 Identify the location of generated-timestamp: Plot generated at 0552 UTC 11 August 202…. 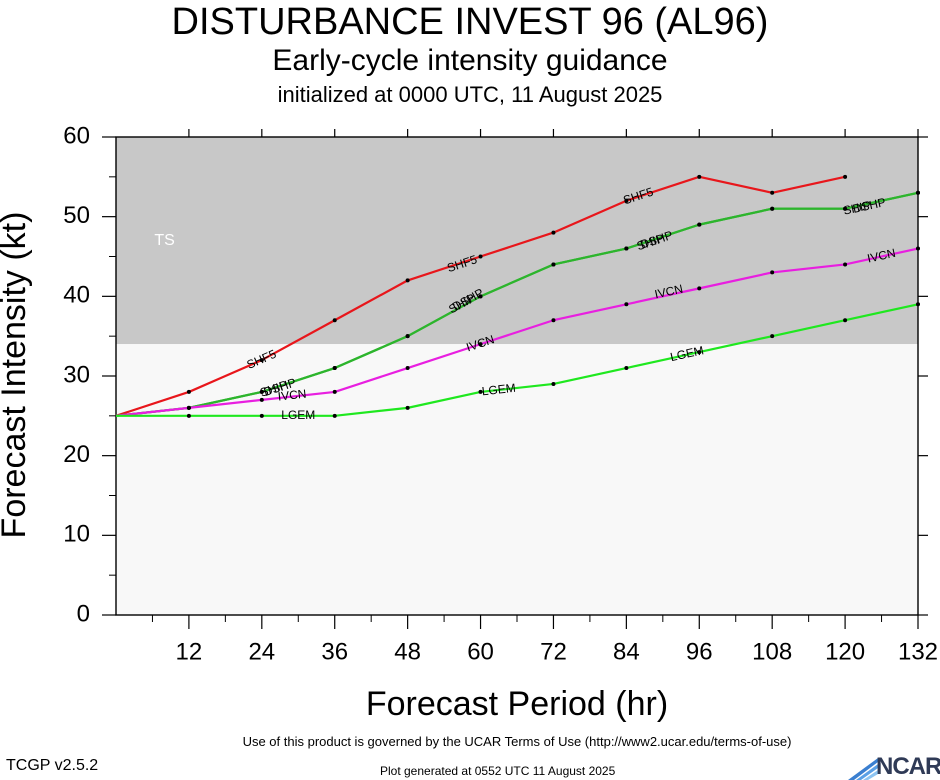
(498, 771).